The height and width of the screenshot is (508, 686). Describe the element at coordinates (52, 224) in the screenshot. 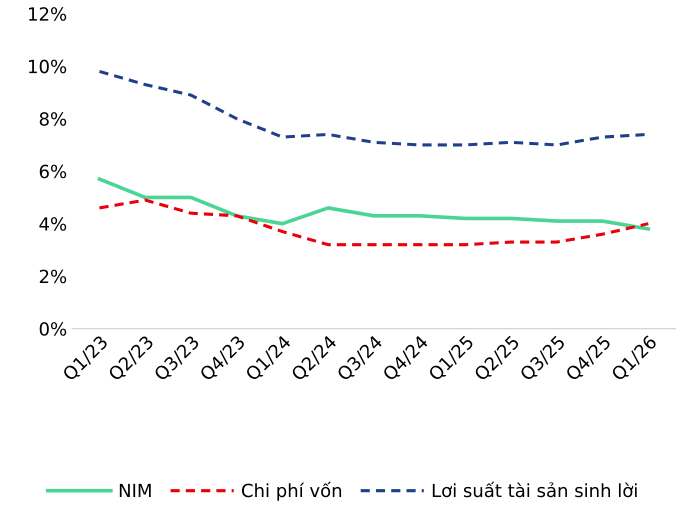

I see `y-tick-label: 4%` at that location.